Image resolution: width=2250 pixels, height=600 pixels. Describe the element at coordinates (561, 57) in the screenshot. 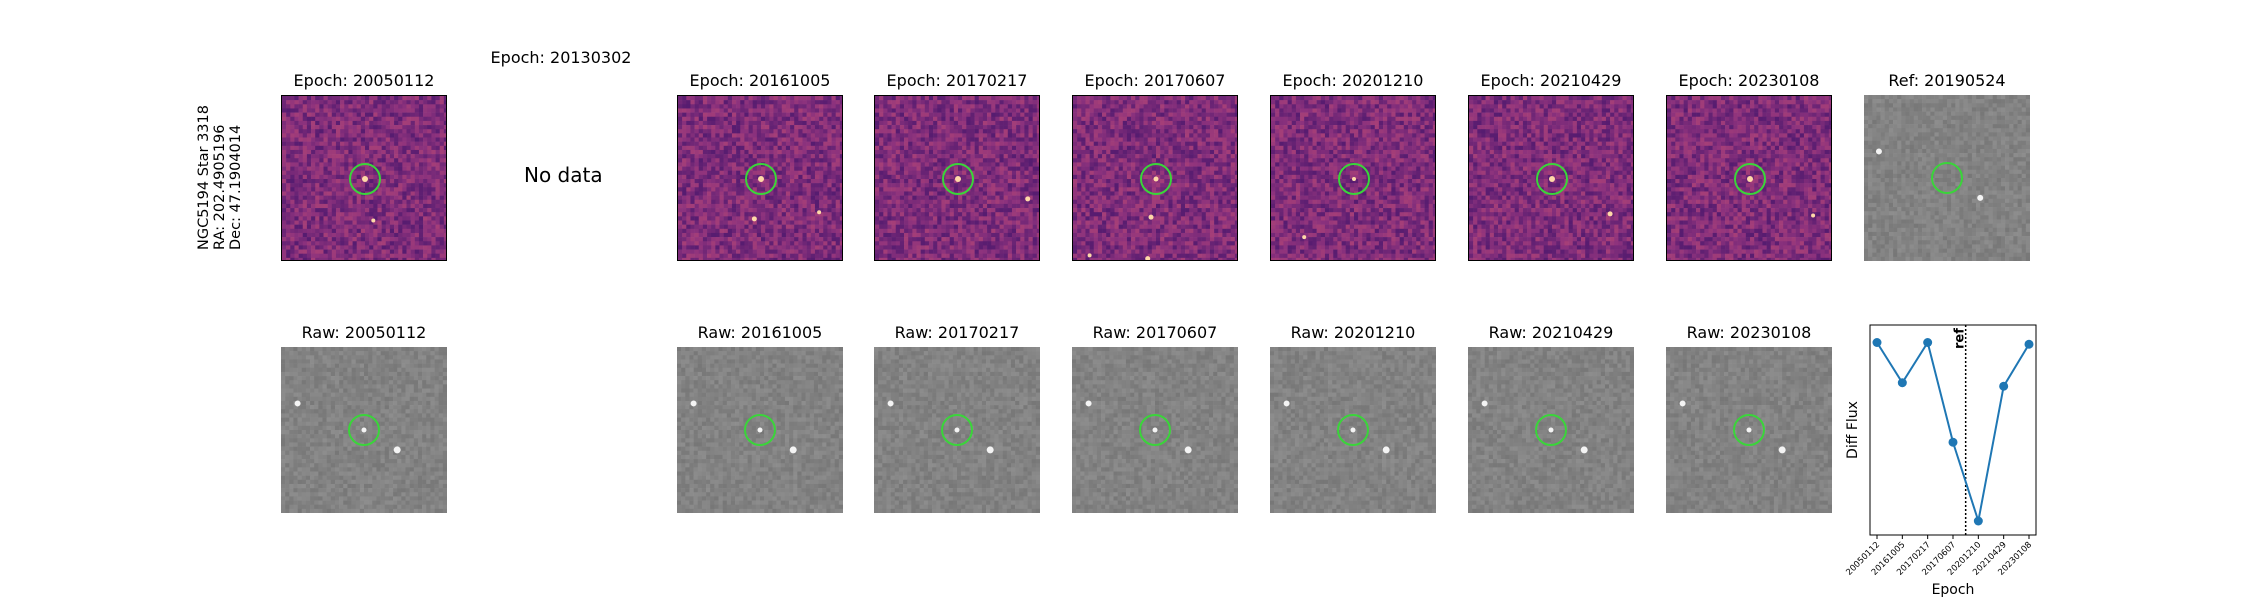

I see `diff-title-2: Epoch: 20130302` at that location.